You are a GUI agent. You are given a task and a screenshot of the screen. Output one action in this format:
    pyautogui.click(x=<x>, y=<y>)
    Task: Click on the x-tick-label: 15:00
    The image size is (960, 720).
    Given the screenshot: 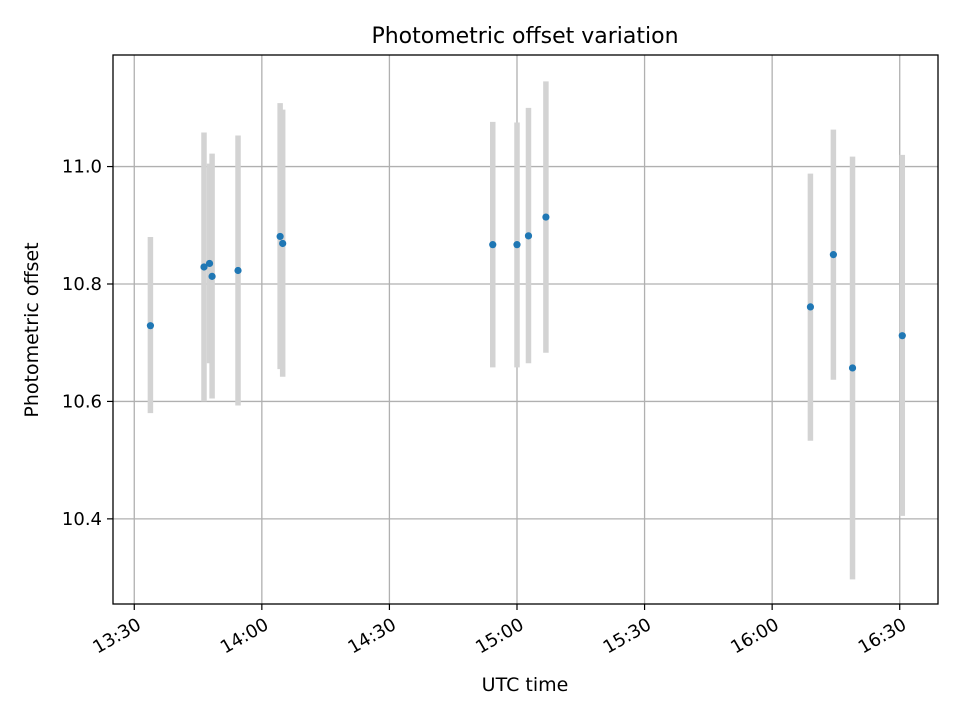 What is the action you would take?
    pyautogui.click(x=499, y=636)
    